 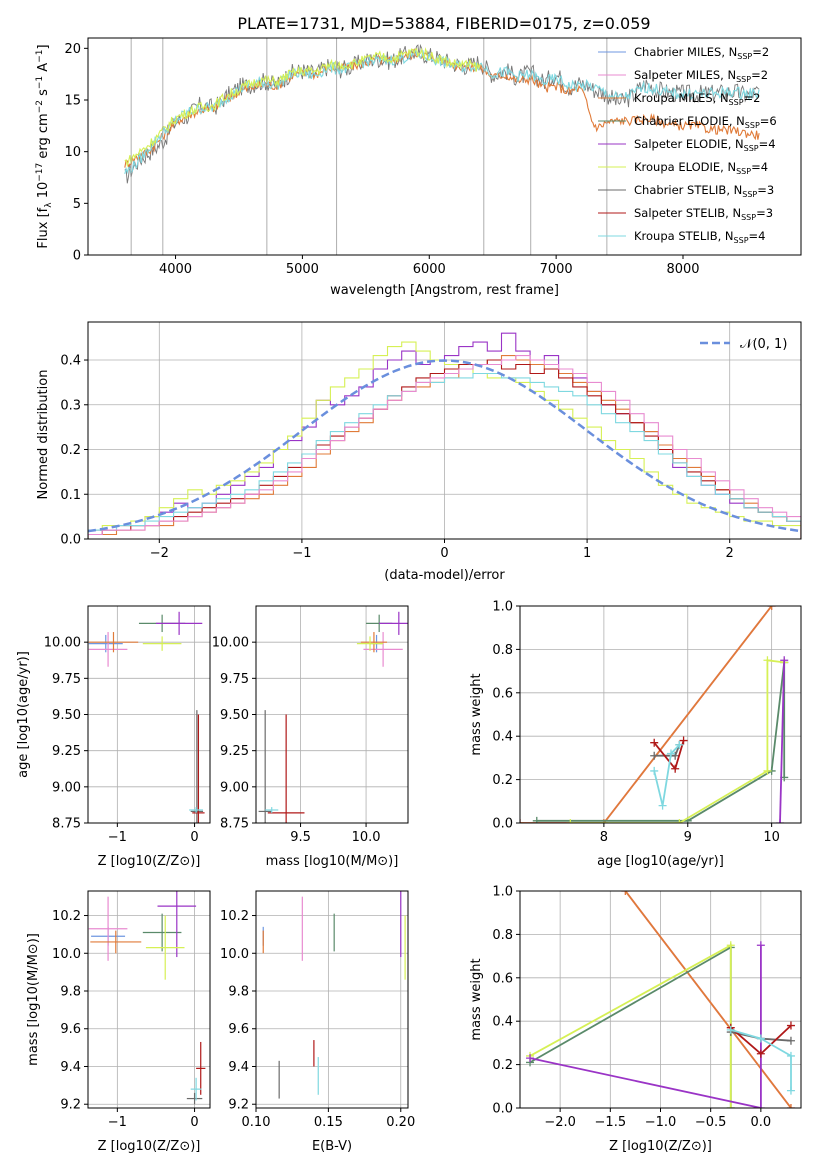 What do you see at coordinates (763, 344) in the screenshot?
I see `legend-entry: 𝒩(0, 1)` at bounding box center [763, 344].